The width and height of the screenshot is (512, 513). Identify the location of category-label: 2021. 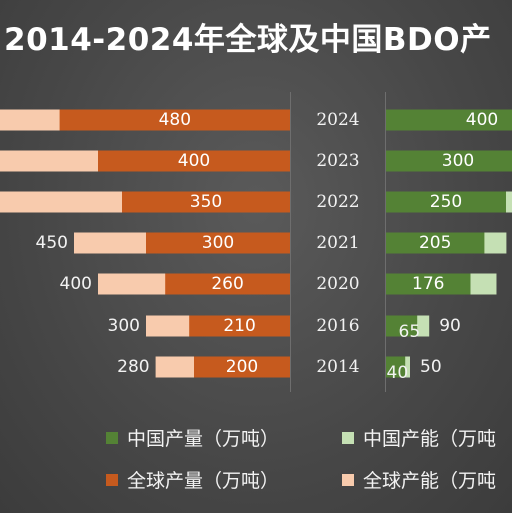
(337, 243).